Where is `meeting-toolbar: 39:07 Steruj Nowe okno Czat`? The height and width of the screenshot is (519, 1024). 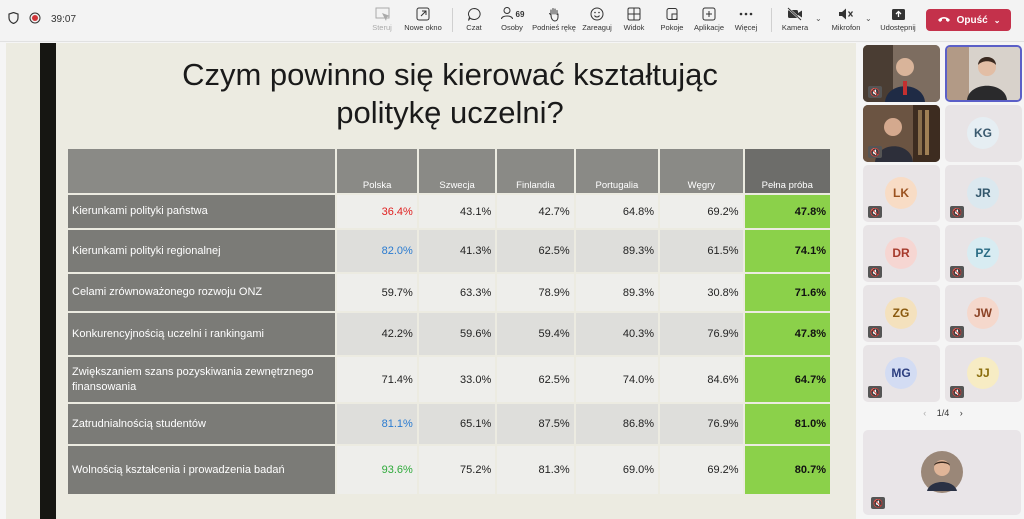
meeting-toolbar: 39:07 Steruj Nowe okno Czat is located at coordinates (512, 21).